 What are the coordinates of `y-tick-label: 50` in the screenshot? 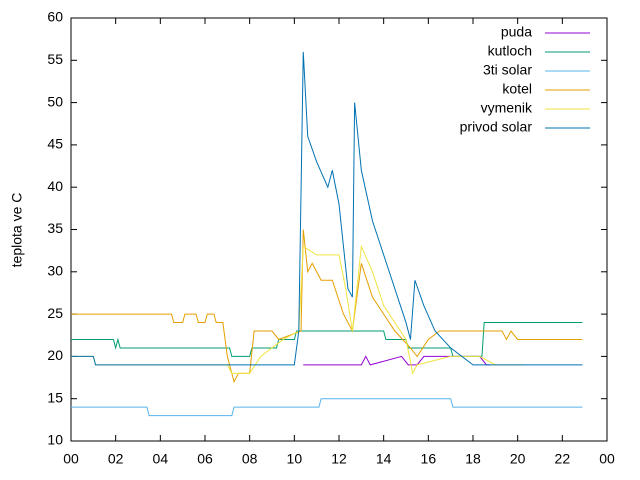 It's located at (55, 101).